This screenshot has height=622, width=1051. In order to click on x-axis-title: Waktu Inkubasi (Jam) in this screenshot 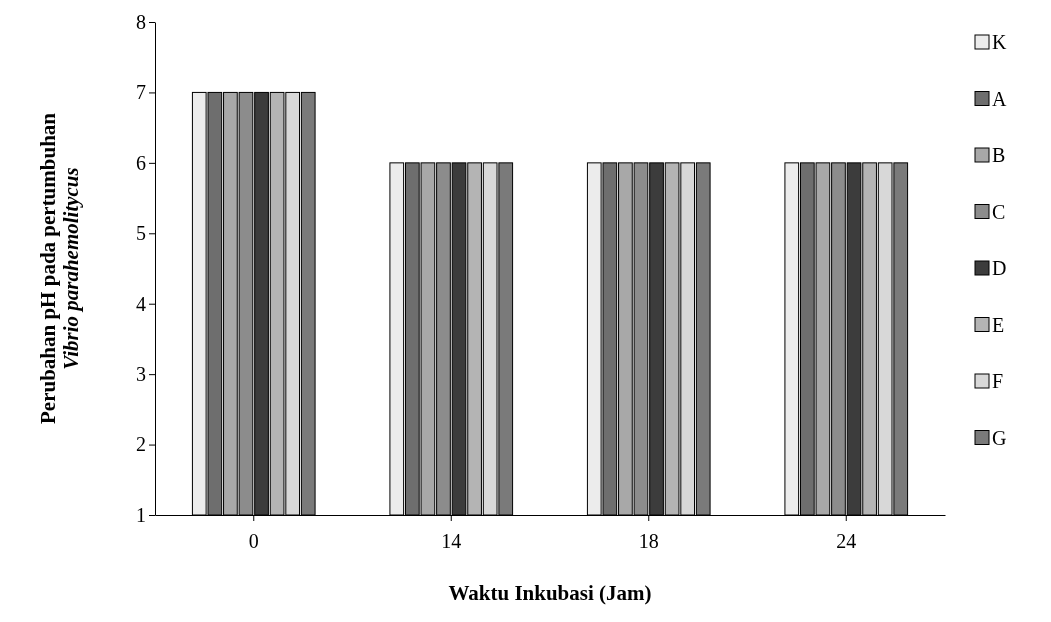, I will do `click(550, 593)`.